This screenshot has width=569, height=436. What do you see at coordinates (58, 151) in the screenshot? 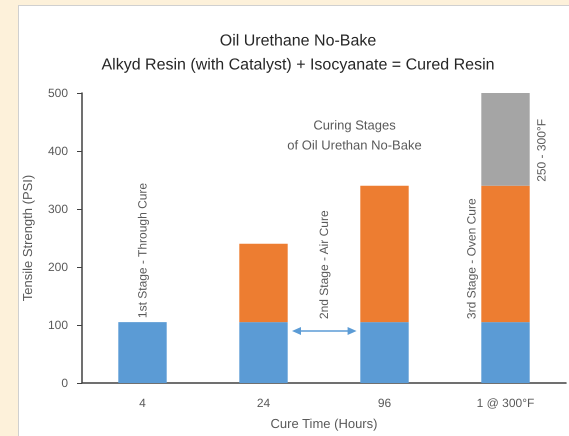
I see `y-tick-label: 400` at bounding box center [58, 151].